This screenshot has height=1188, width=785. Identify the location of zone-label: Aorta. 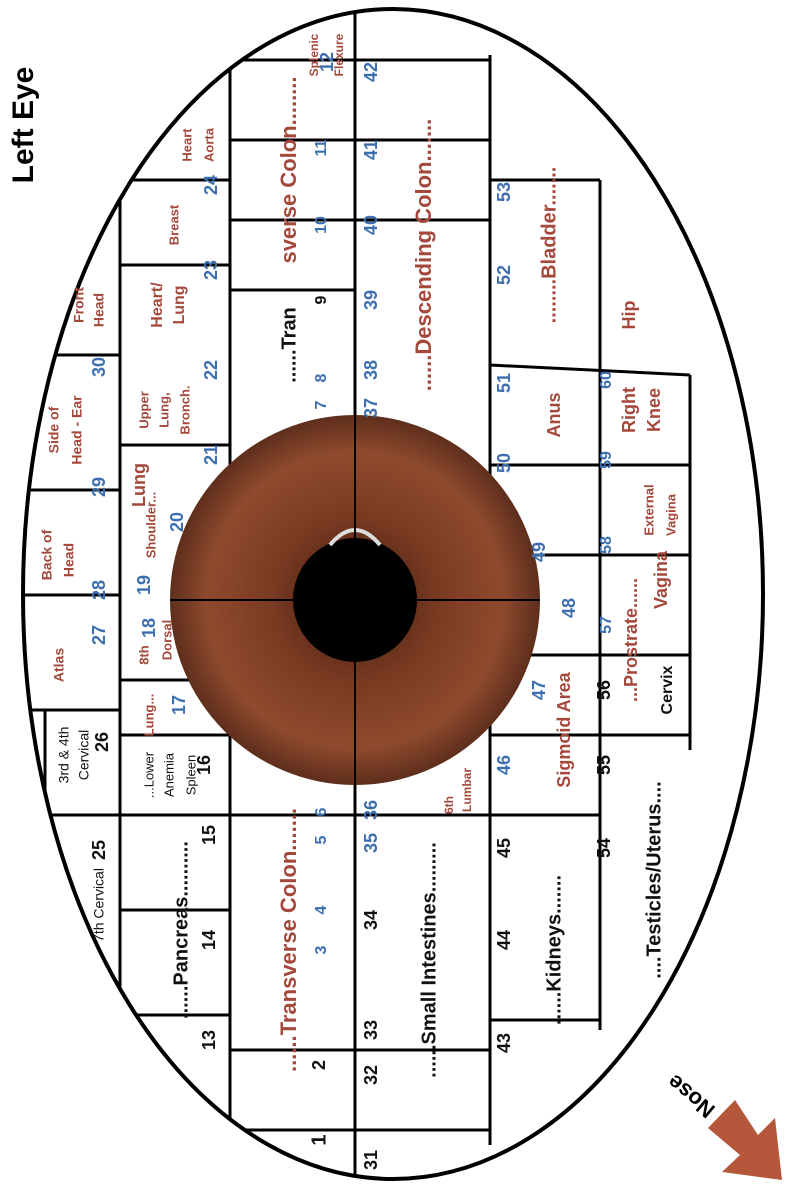
(208, 144).